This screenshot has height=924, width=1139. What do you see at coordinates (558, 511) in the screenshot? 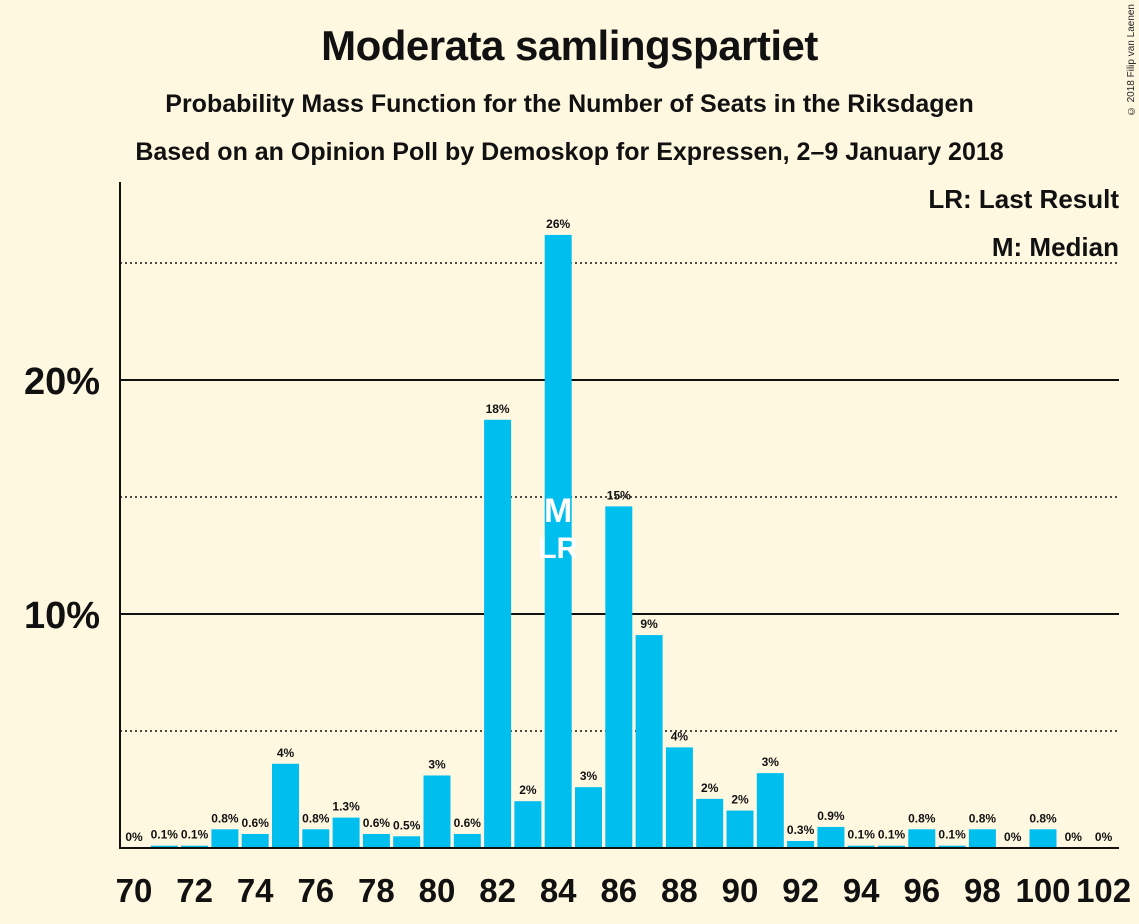
I see `median-marker: M` at bounding box center [558, 511].